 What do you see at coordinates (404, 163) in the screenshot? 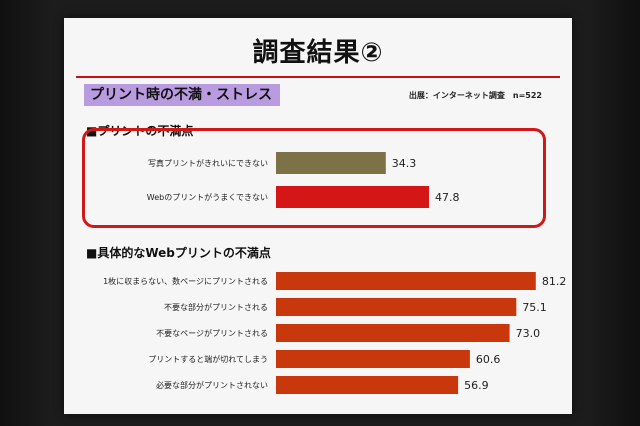
I see `value-label: 34.3` at bounding box center [404, 163].